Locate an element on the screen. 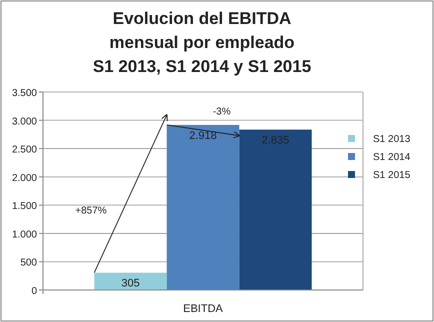 The image size is (434, 322). y-tick-label: 1.000 is located at coordinates (25, 234).